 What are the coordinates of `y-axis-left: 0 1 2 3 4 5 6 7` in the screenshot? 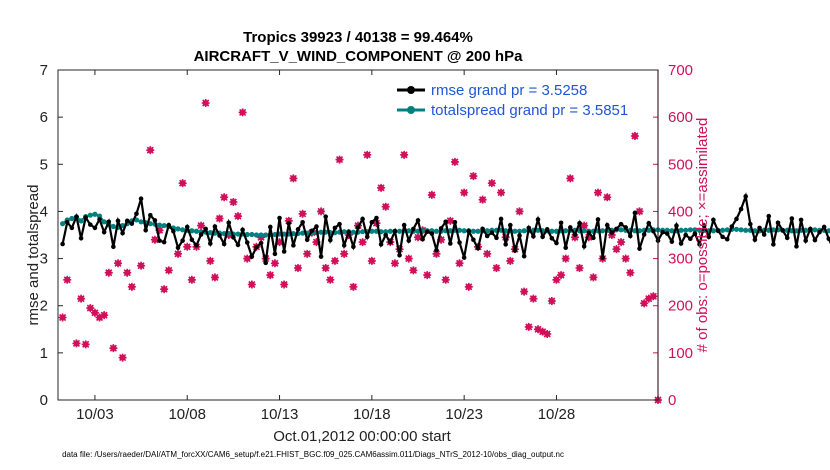 It's located at (51, 235).